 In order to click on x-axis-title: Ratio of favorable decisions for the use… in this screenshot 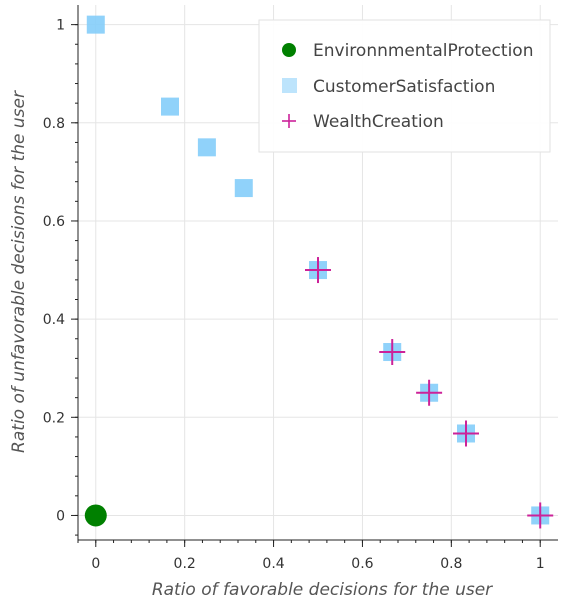, I will do `click(322, 590)`.